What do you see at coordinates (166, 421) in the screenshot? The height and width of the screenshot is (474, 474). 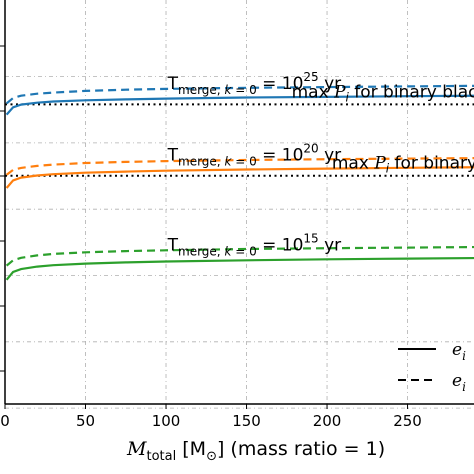 I see `x-tick-label: 100` at bounding box center [166, 421].